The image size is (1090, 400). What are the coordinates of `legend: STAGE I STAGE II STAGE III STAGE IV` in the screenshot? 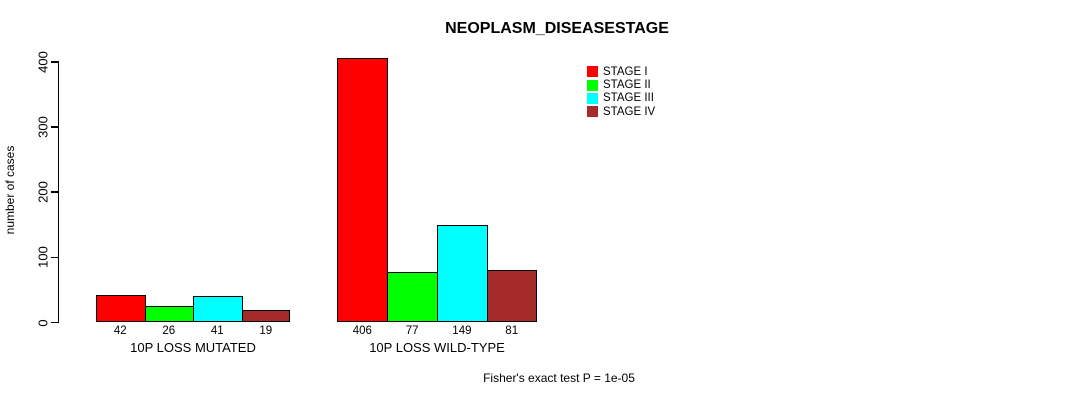 It's located at (621, 92).